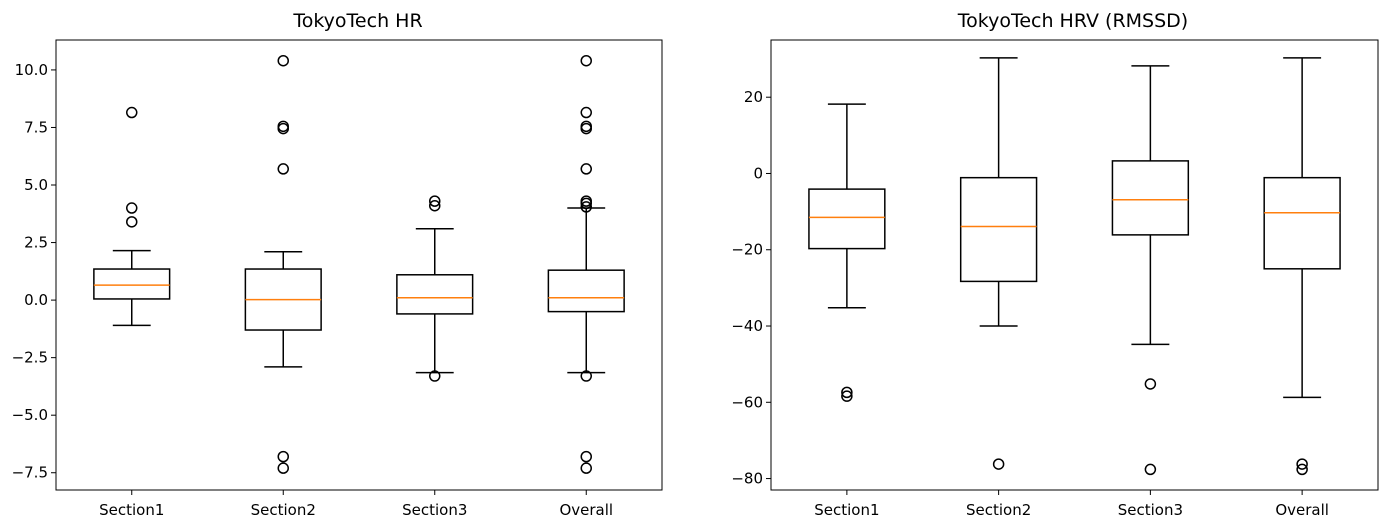  Describe the element at coordinates (30, 358) in the screenshot. I see `y-tick-label: −2.5` at that location.